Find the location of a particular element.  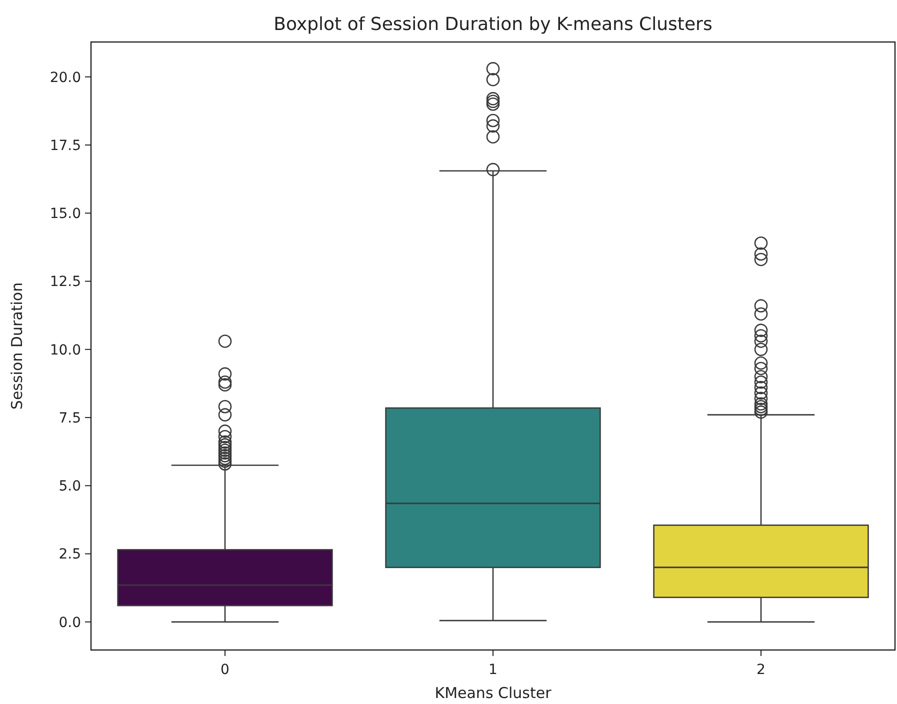

y-tick-label: 17.5 is located at coordinates (65, 146).